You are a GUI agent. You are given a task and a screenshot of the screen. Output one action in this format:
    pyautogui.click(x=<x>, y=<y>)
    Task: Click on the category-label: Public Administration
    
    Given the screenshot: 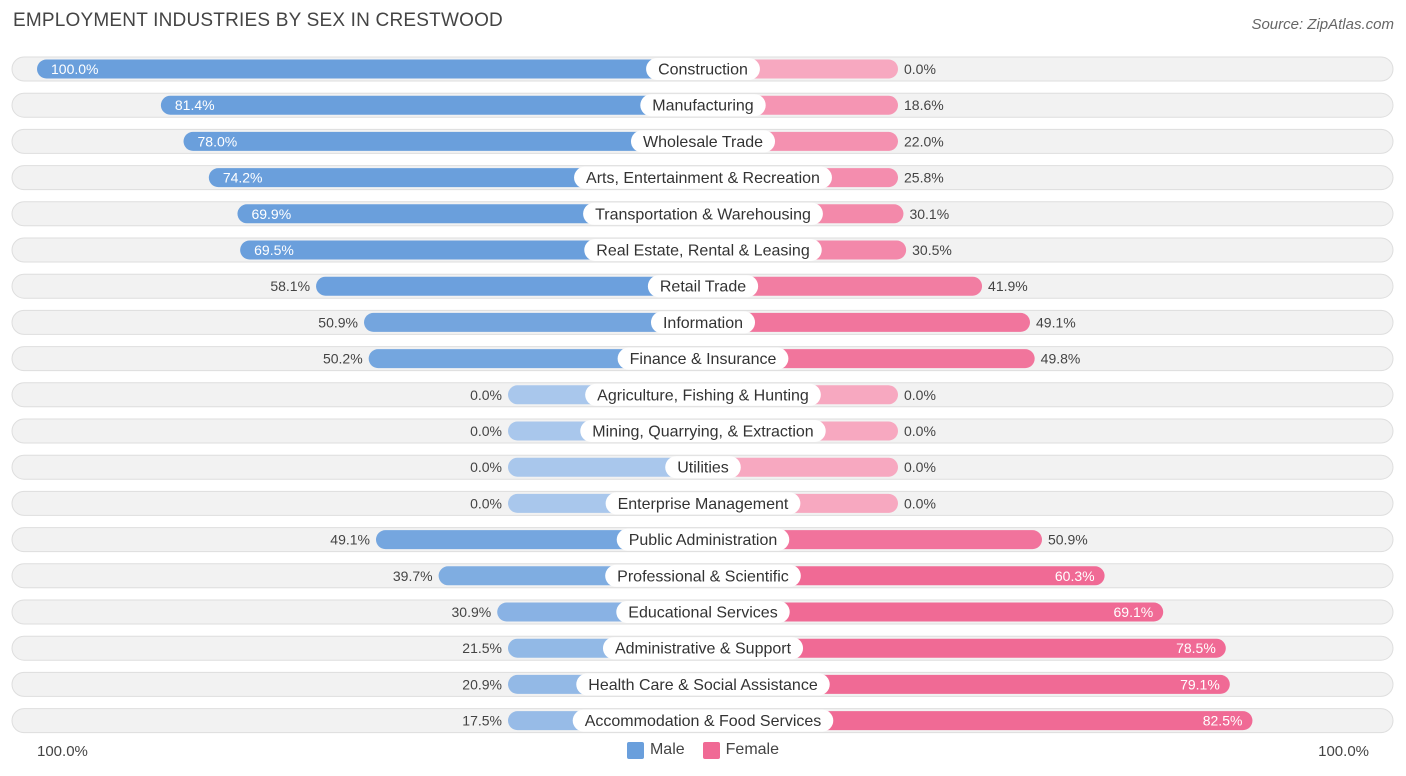 What is the action you would take?
    pyautogui.click(x=703, y=540)
    